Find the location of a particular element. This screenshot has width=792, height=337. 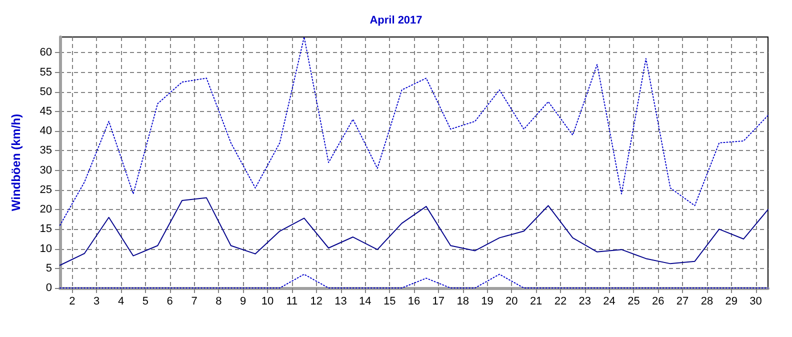

x-tick-label: 23 is located at coordinates (585, 302).